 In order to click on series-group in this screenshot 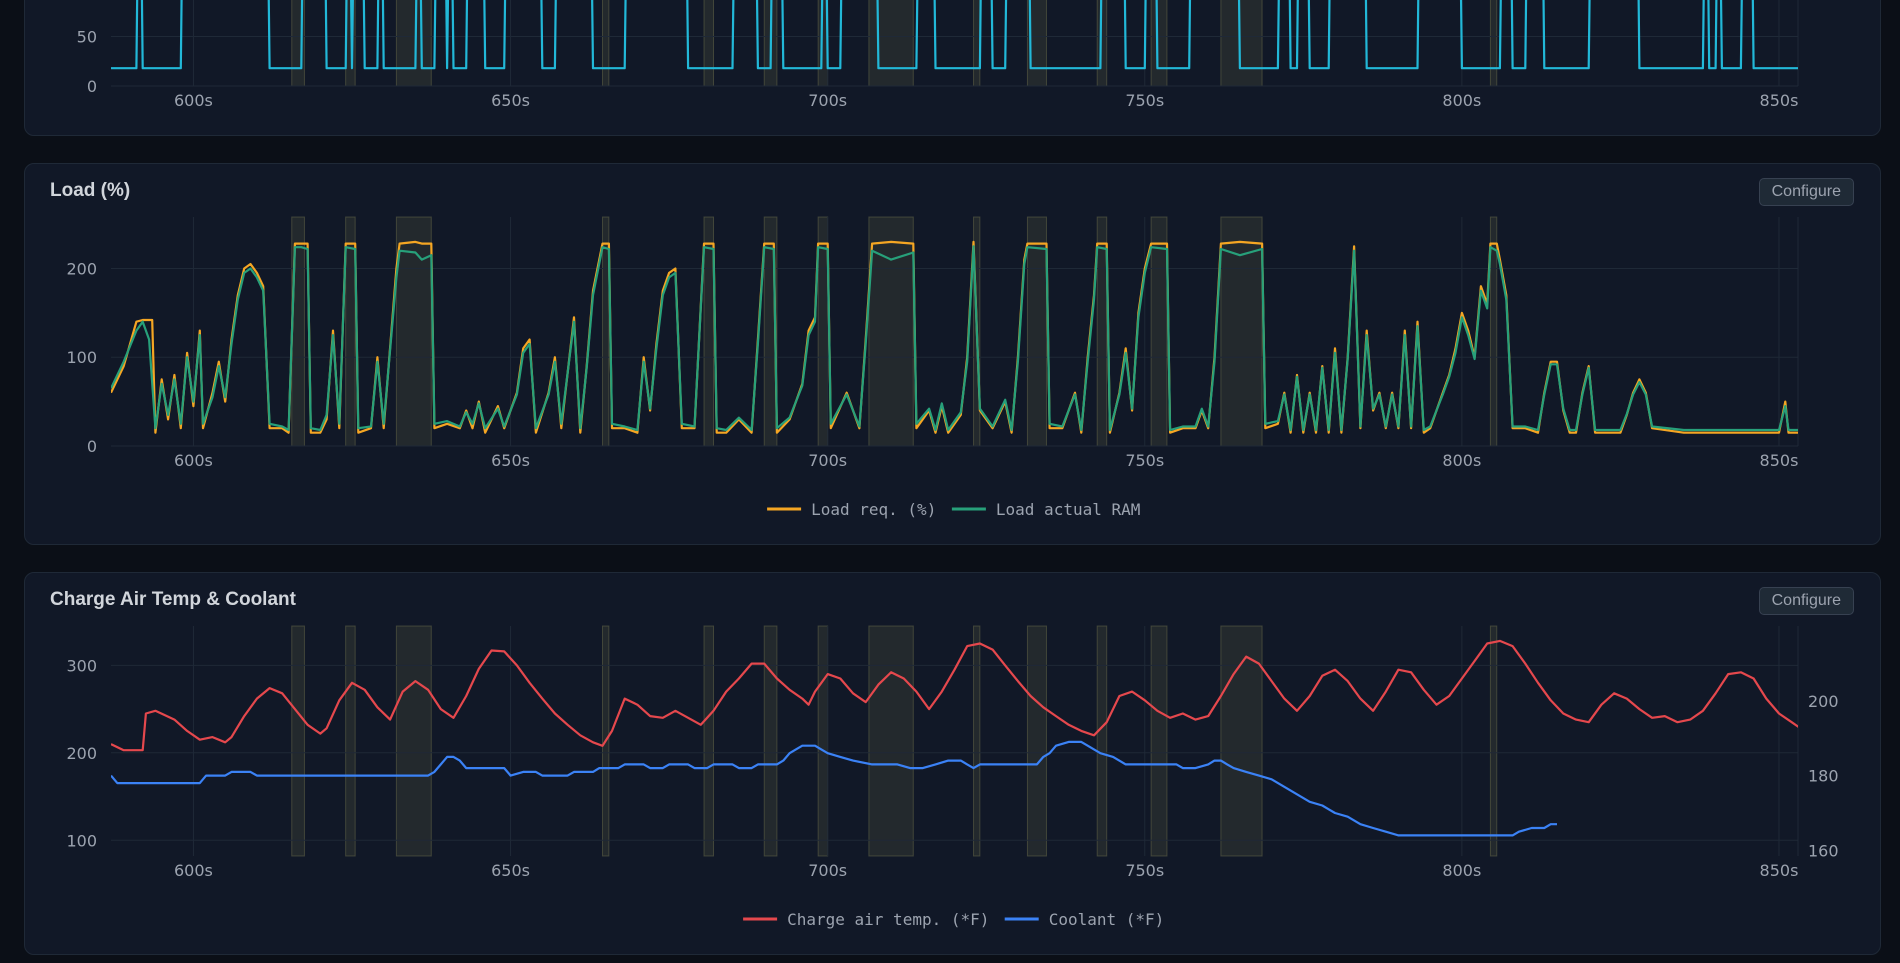, I will do `click(954, 35)`.